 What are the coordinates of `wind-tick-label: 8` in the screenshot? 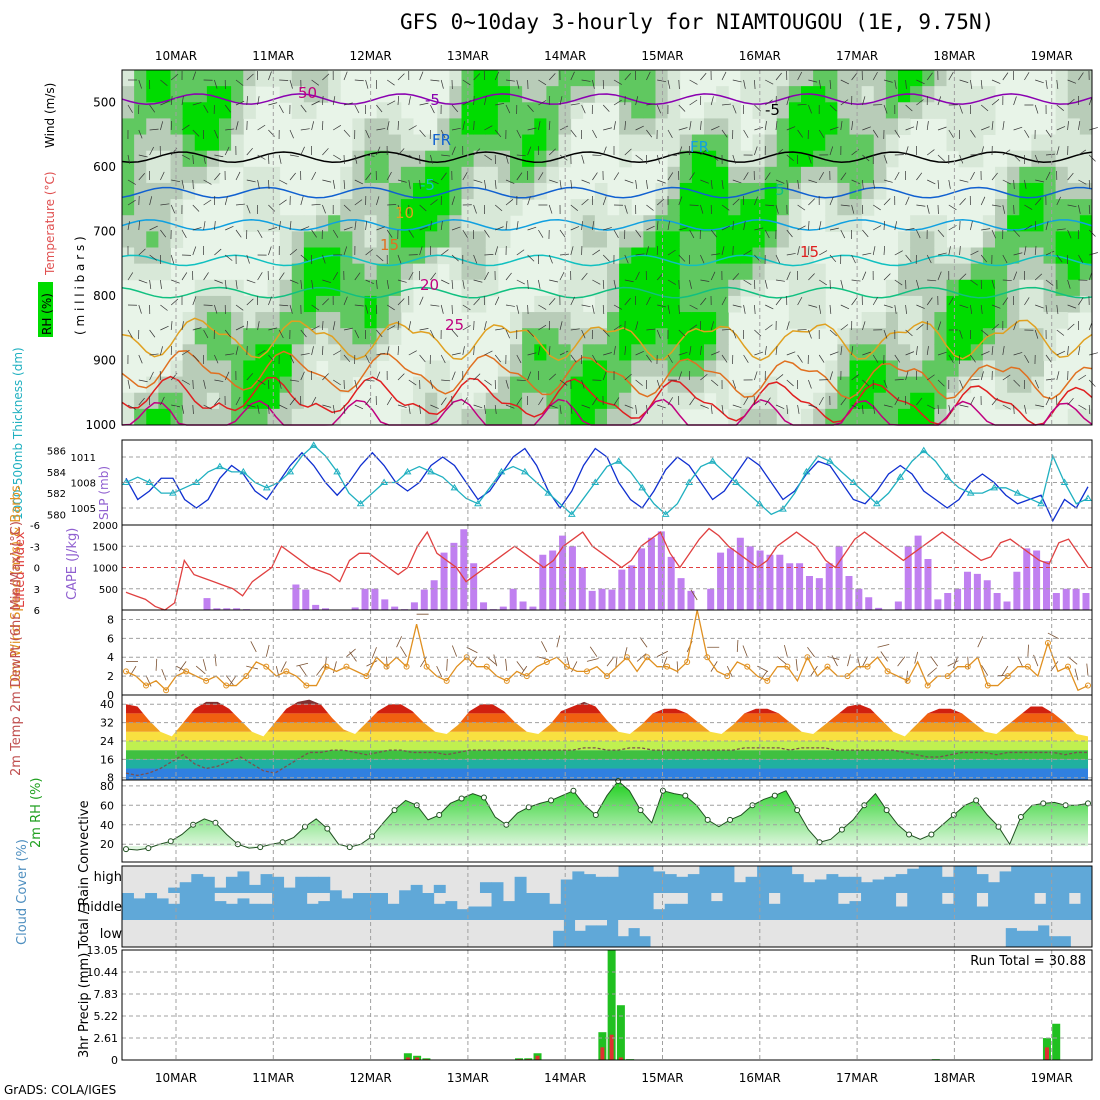 It's located at (110, 619).